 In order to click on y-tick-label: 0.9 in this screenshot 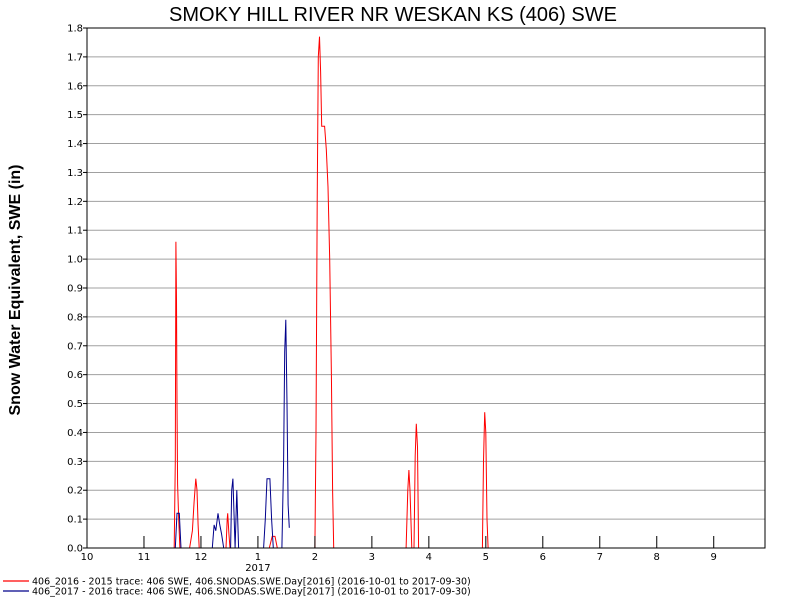, I will do `click(75, 289)`.